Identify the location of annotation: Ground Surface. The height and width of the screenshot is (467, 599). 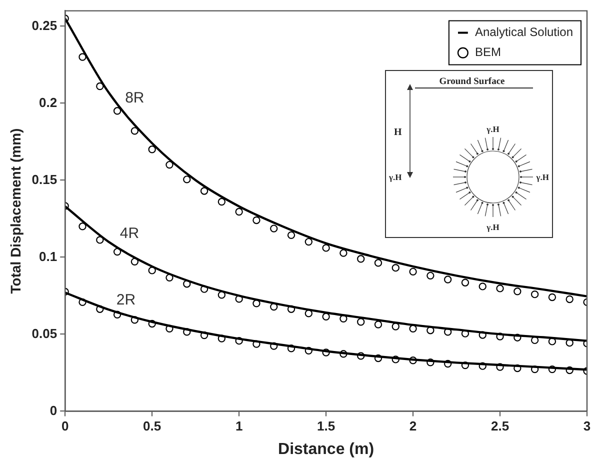
(472, 82).